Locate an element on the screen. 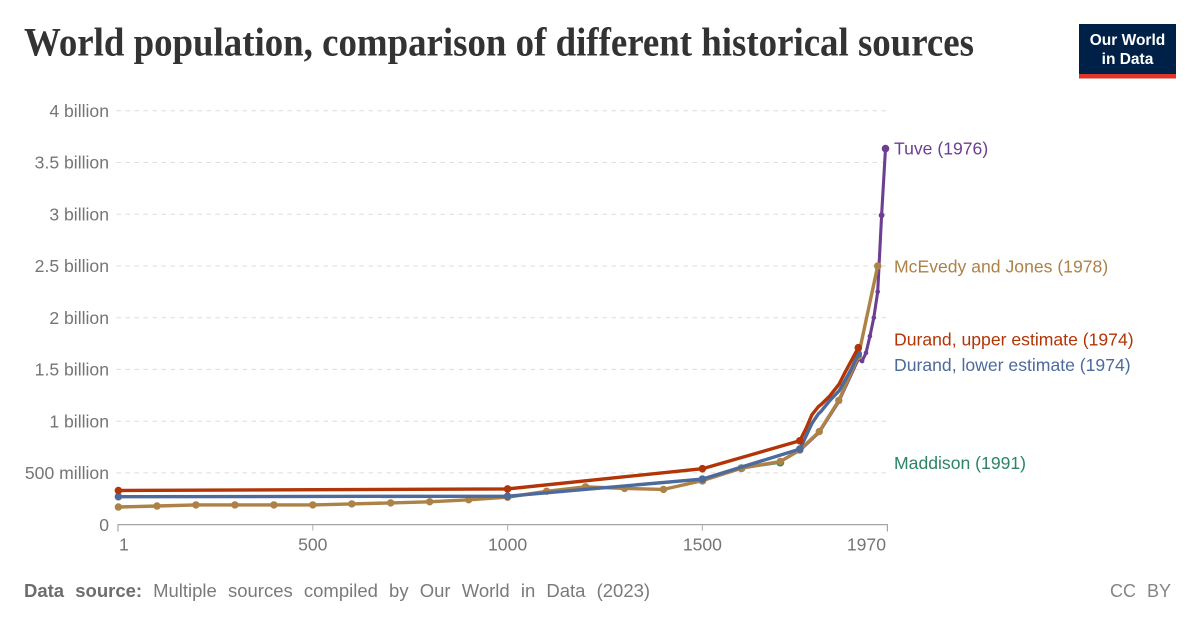  svg-text: Our World is located at coordinates (1128, 40).